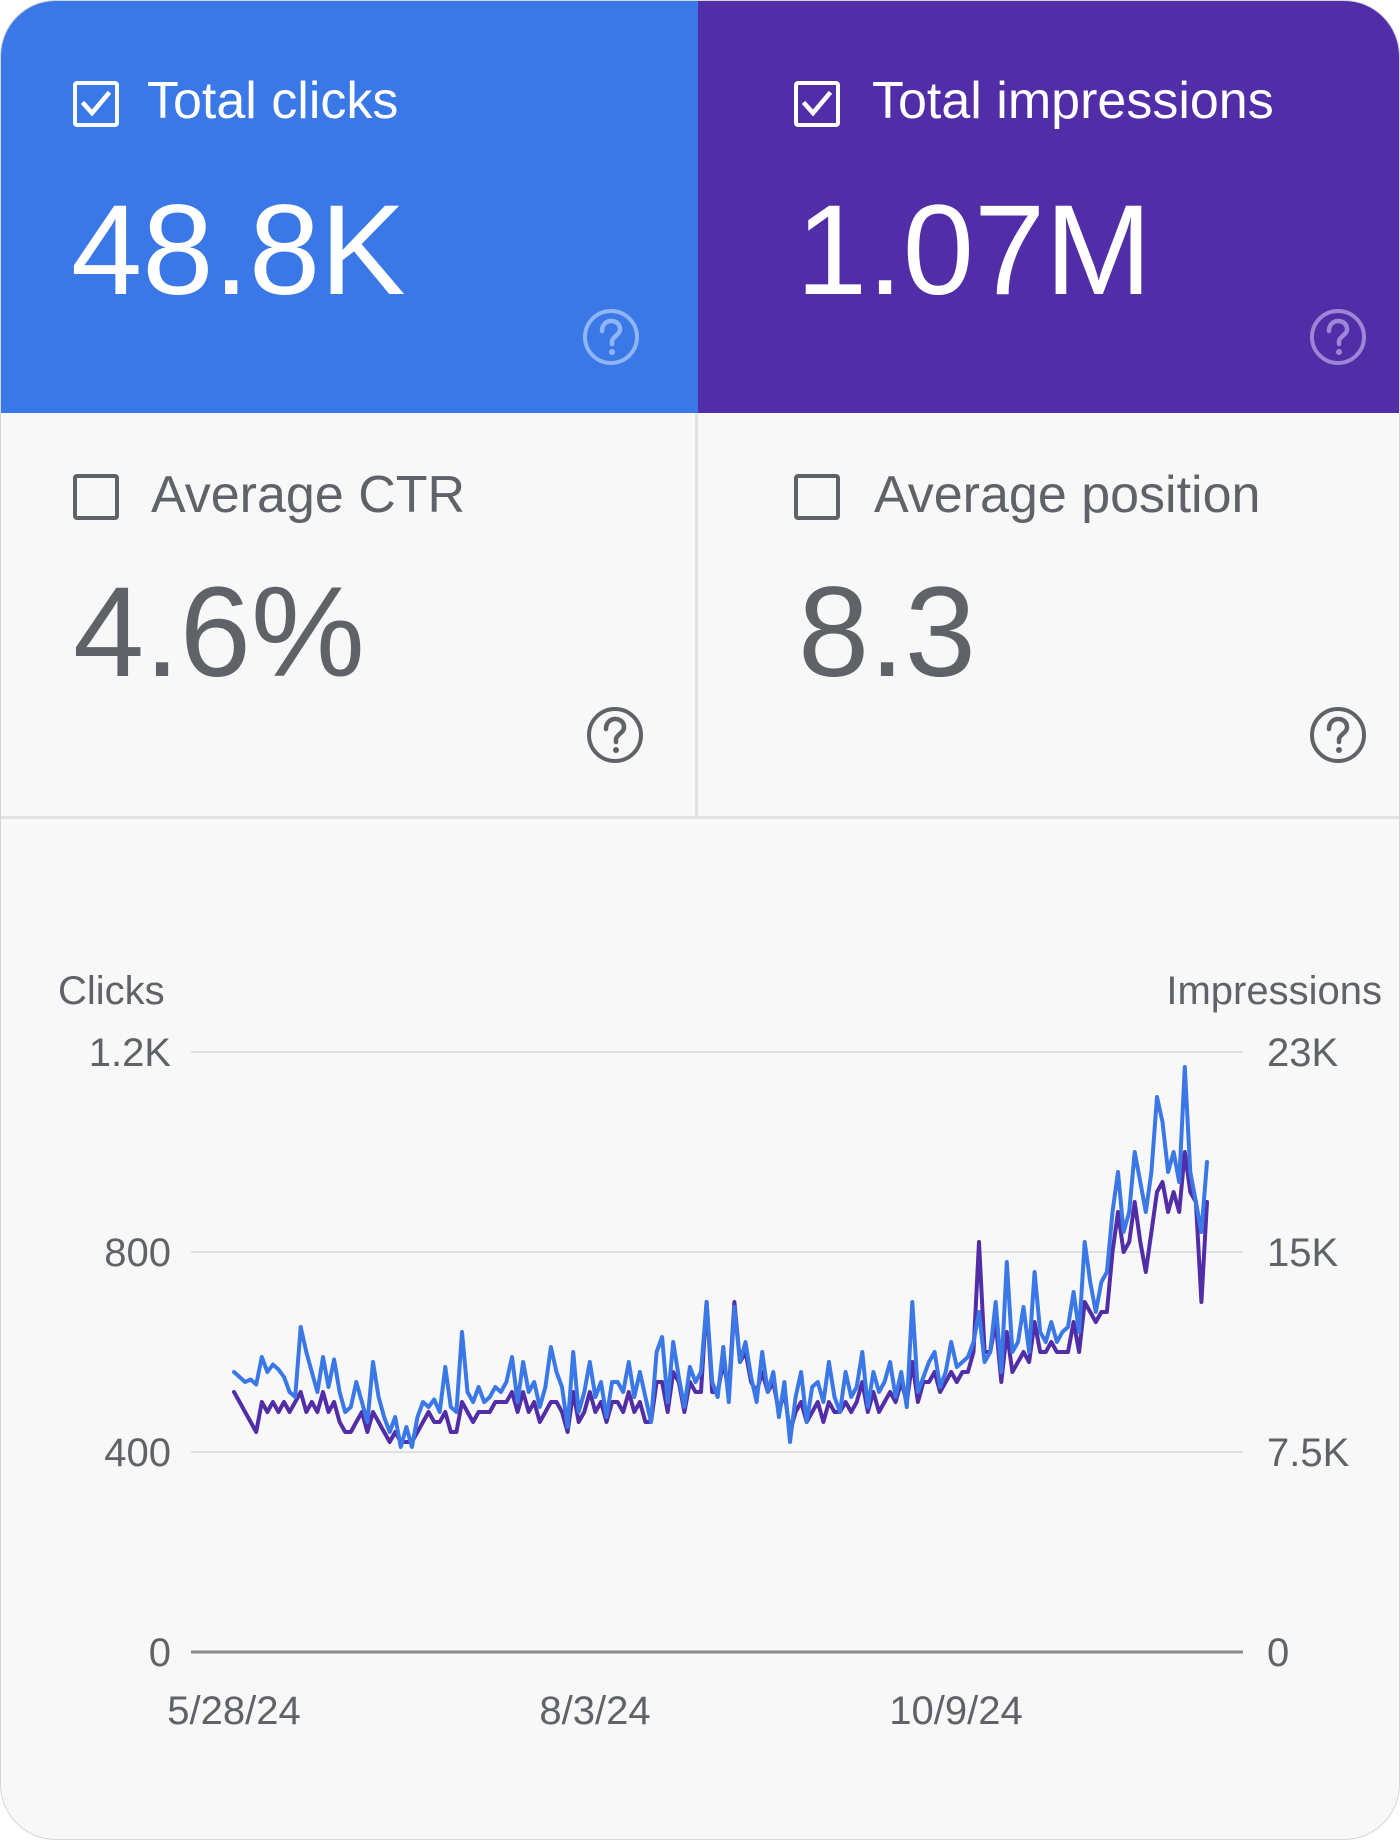 The width and height of the screenshot is (1400, 1840). I want to click on average-position-value: 8.3, so click(887, 632).